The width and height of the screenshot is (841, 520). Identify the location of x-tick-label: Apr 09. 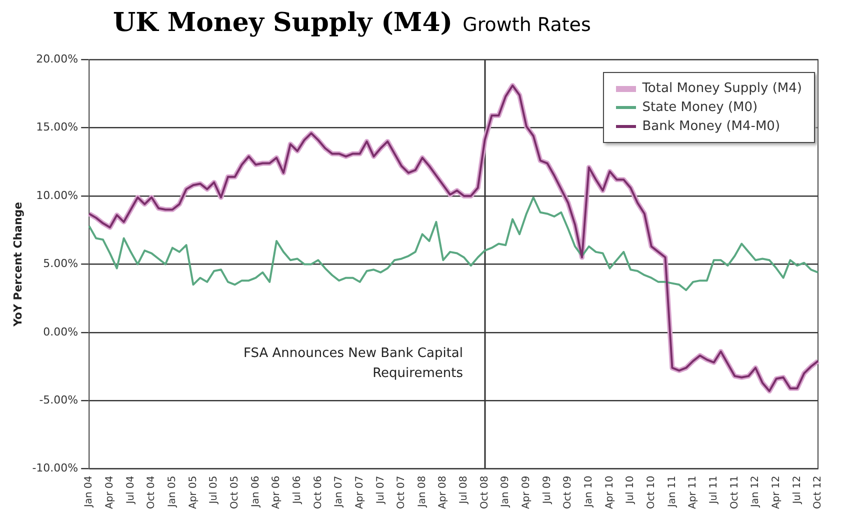
(526, 492).